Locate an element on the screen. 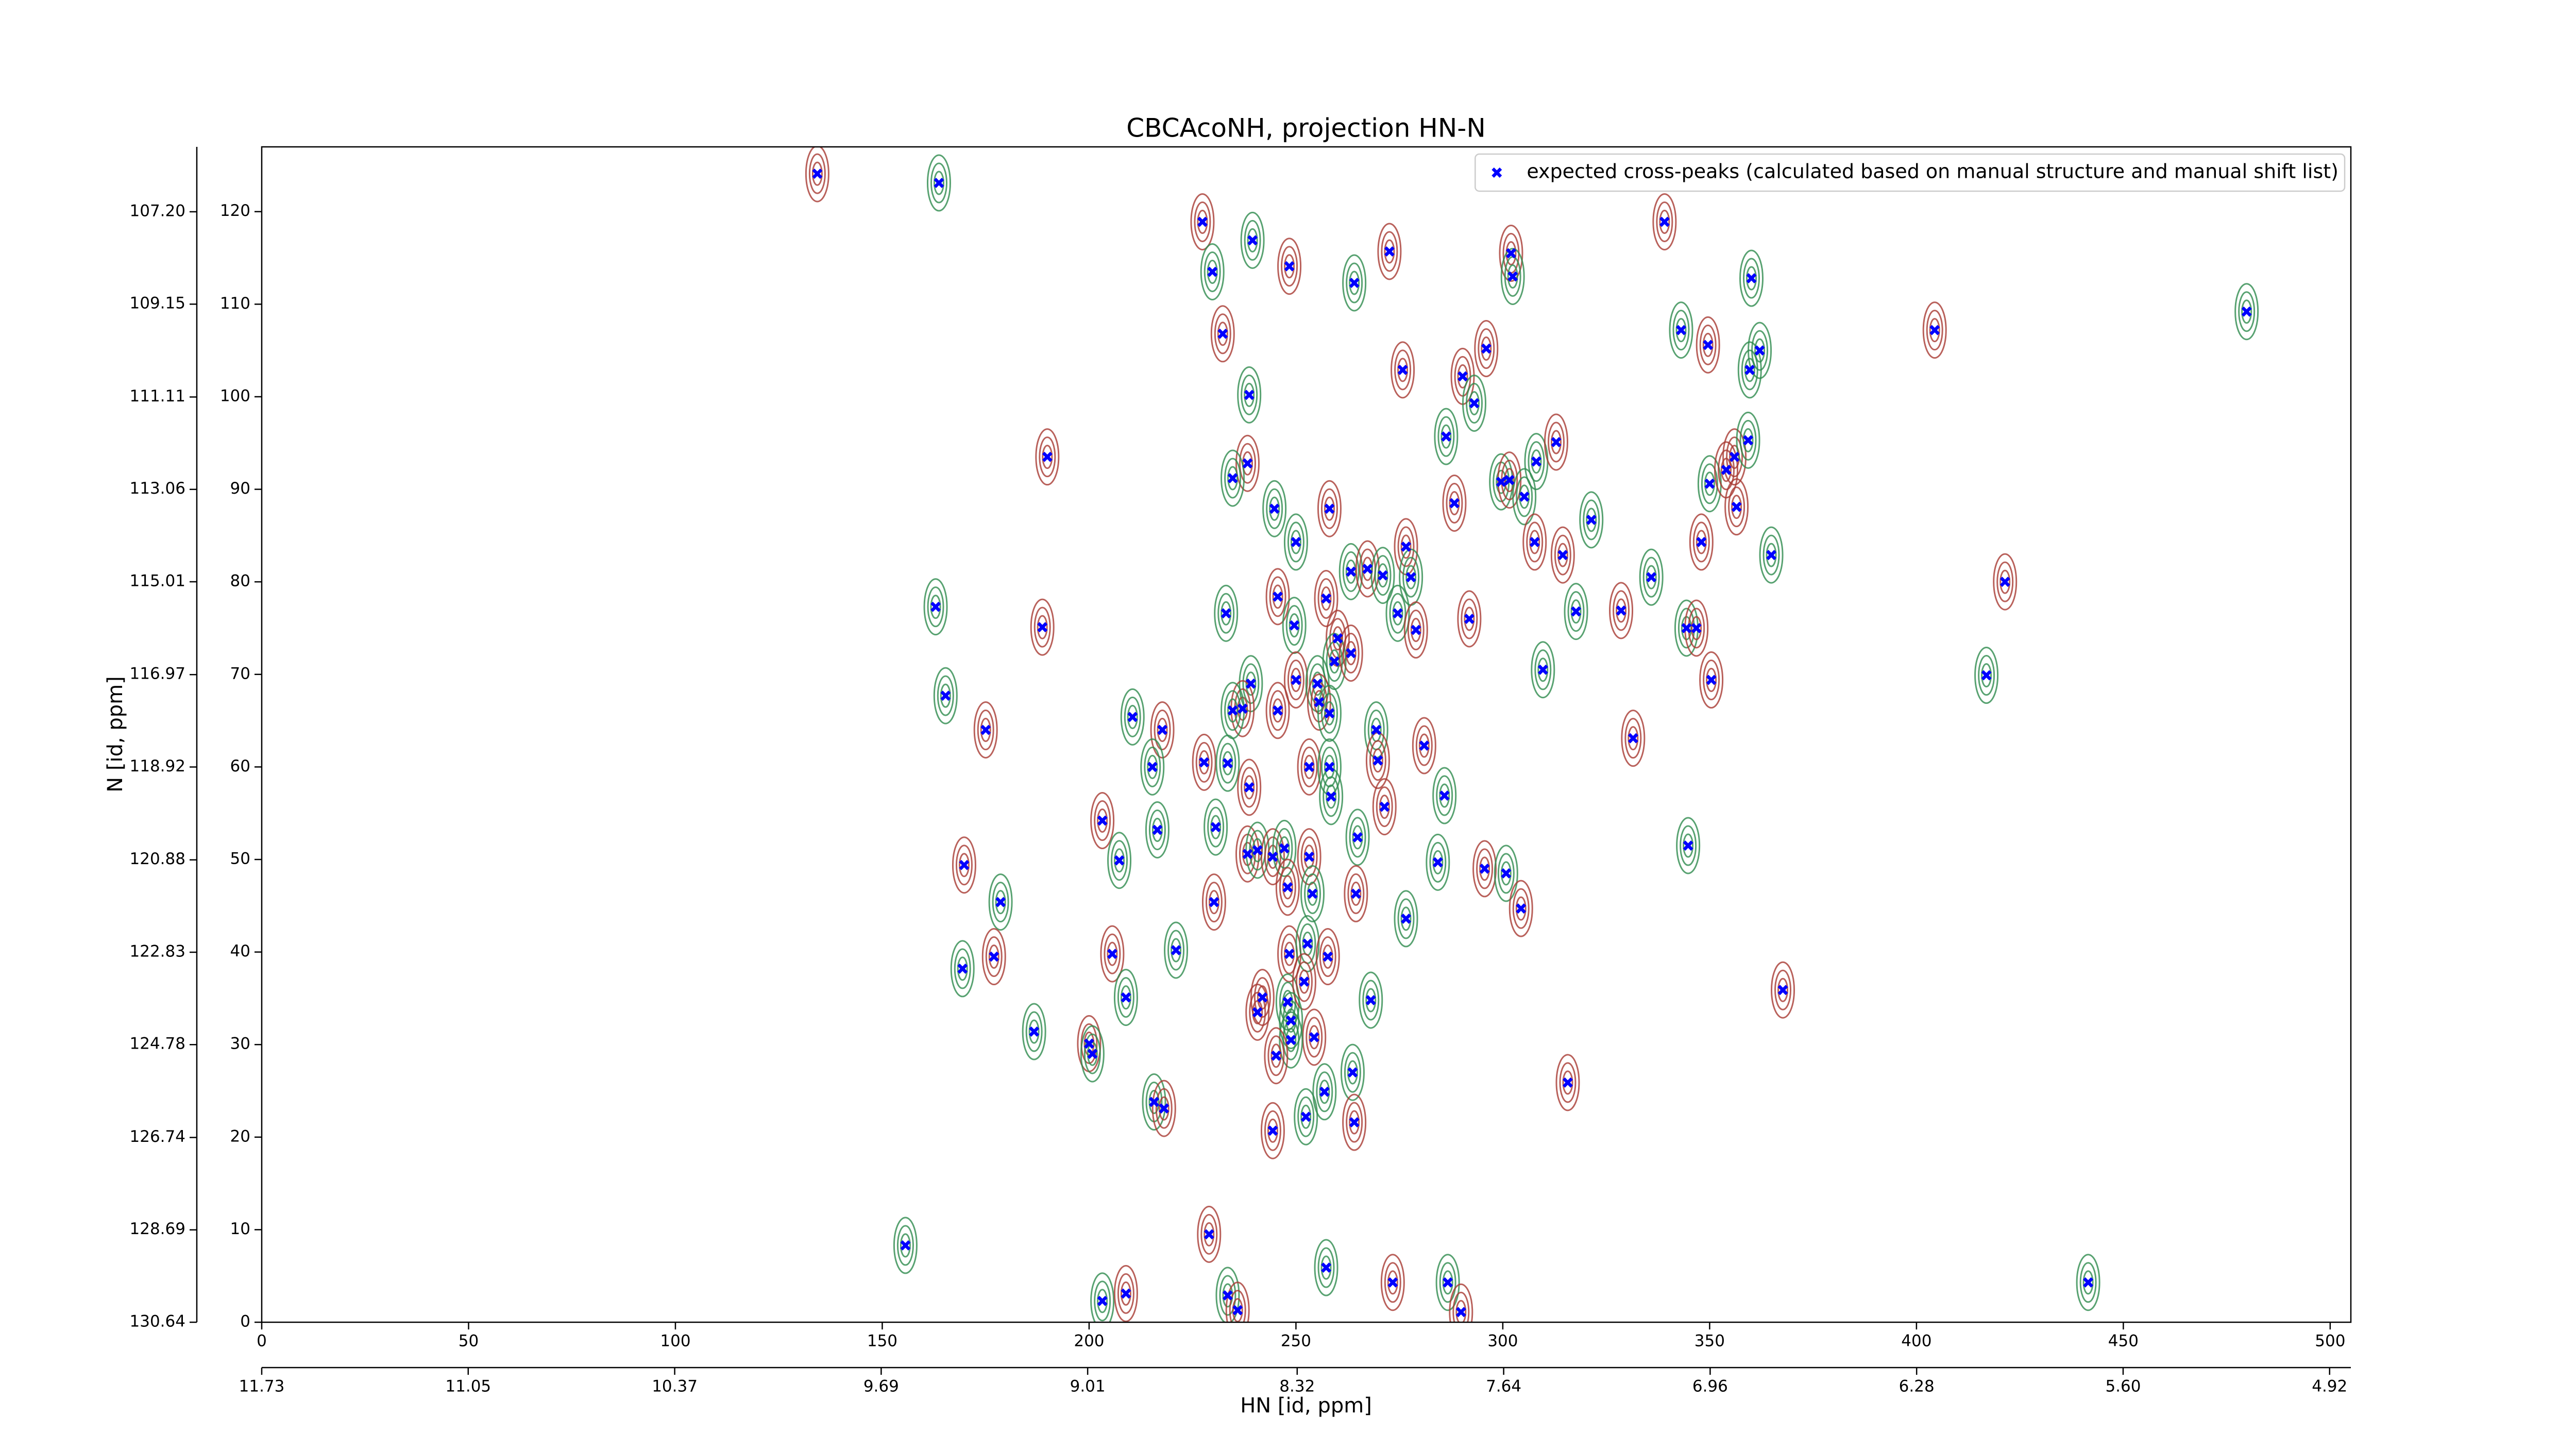 The height and width of the screenshot is (1449, 2576). x2-tick-label: 9.01 is located at coordinates (1088, 1386).